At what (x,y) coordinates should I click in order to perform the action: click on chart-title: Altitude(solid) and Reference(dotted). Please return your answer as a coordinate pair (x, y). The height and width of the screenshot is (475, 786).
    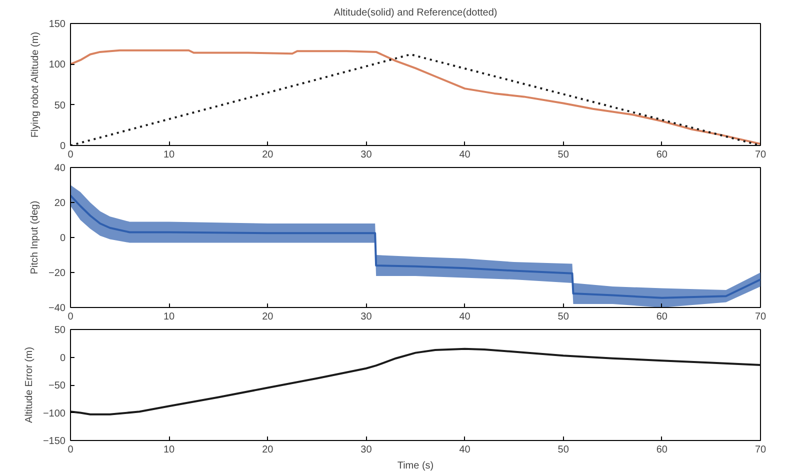
    Looking at the image, I should click on (416, 13).